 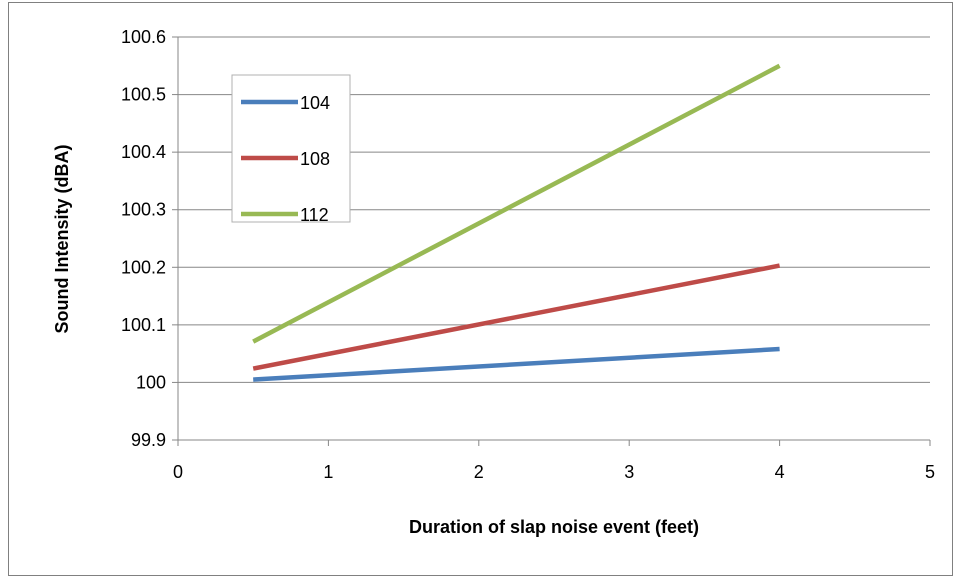 What do you see at coordinates (629, 472) in the screenshot?
I see `x-tick-label: 3` at bounding box center [629, 472].